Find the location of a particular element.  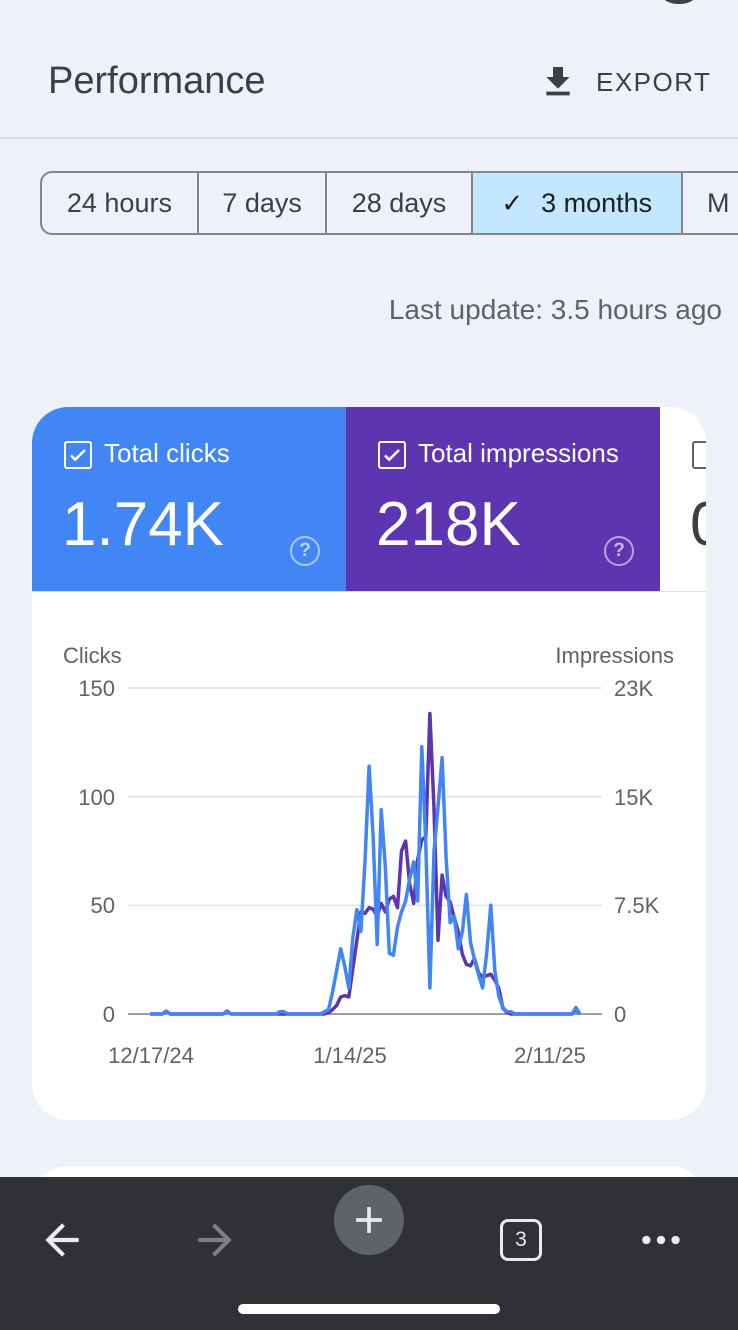

last-update-text: Last update: 3.5 hours ago is located at coordinates (555, 309).